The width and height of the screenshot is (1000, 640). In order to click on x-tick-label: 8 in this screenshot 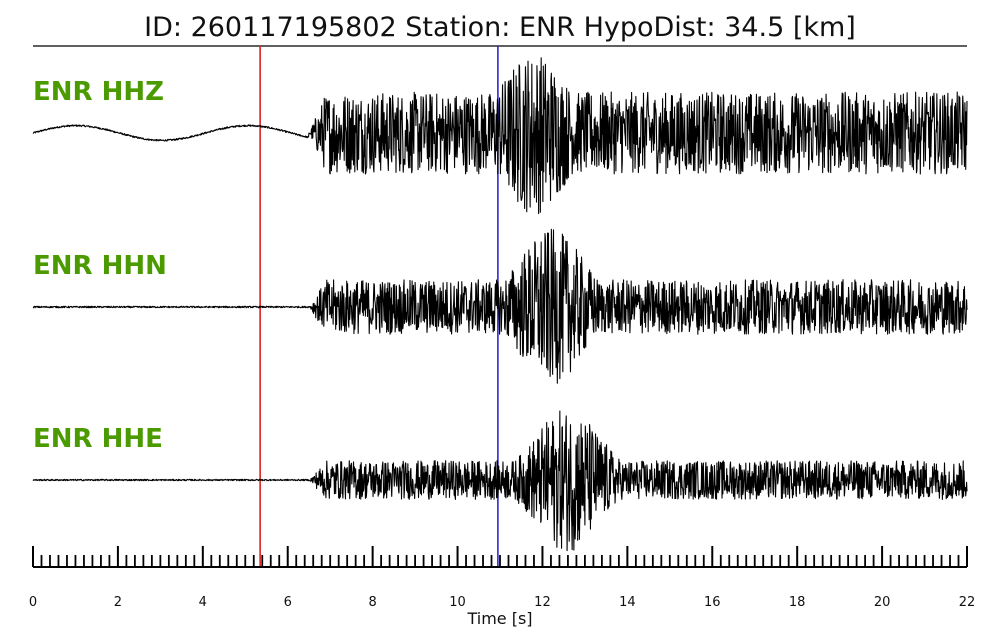, I will do `click(372, 602)`.